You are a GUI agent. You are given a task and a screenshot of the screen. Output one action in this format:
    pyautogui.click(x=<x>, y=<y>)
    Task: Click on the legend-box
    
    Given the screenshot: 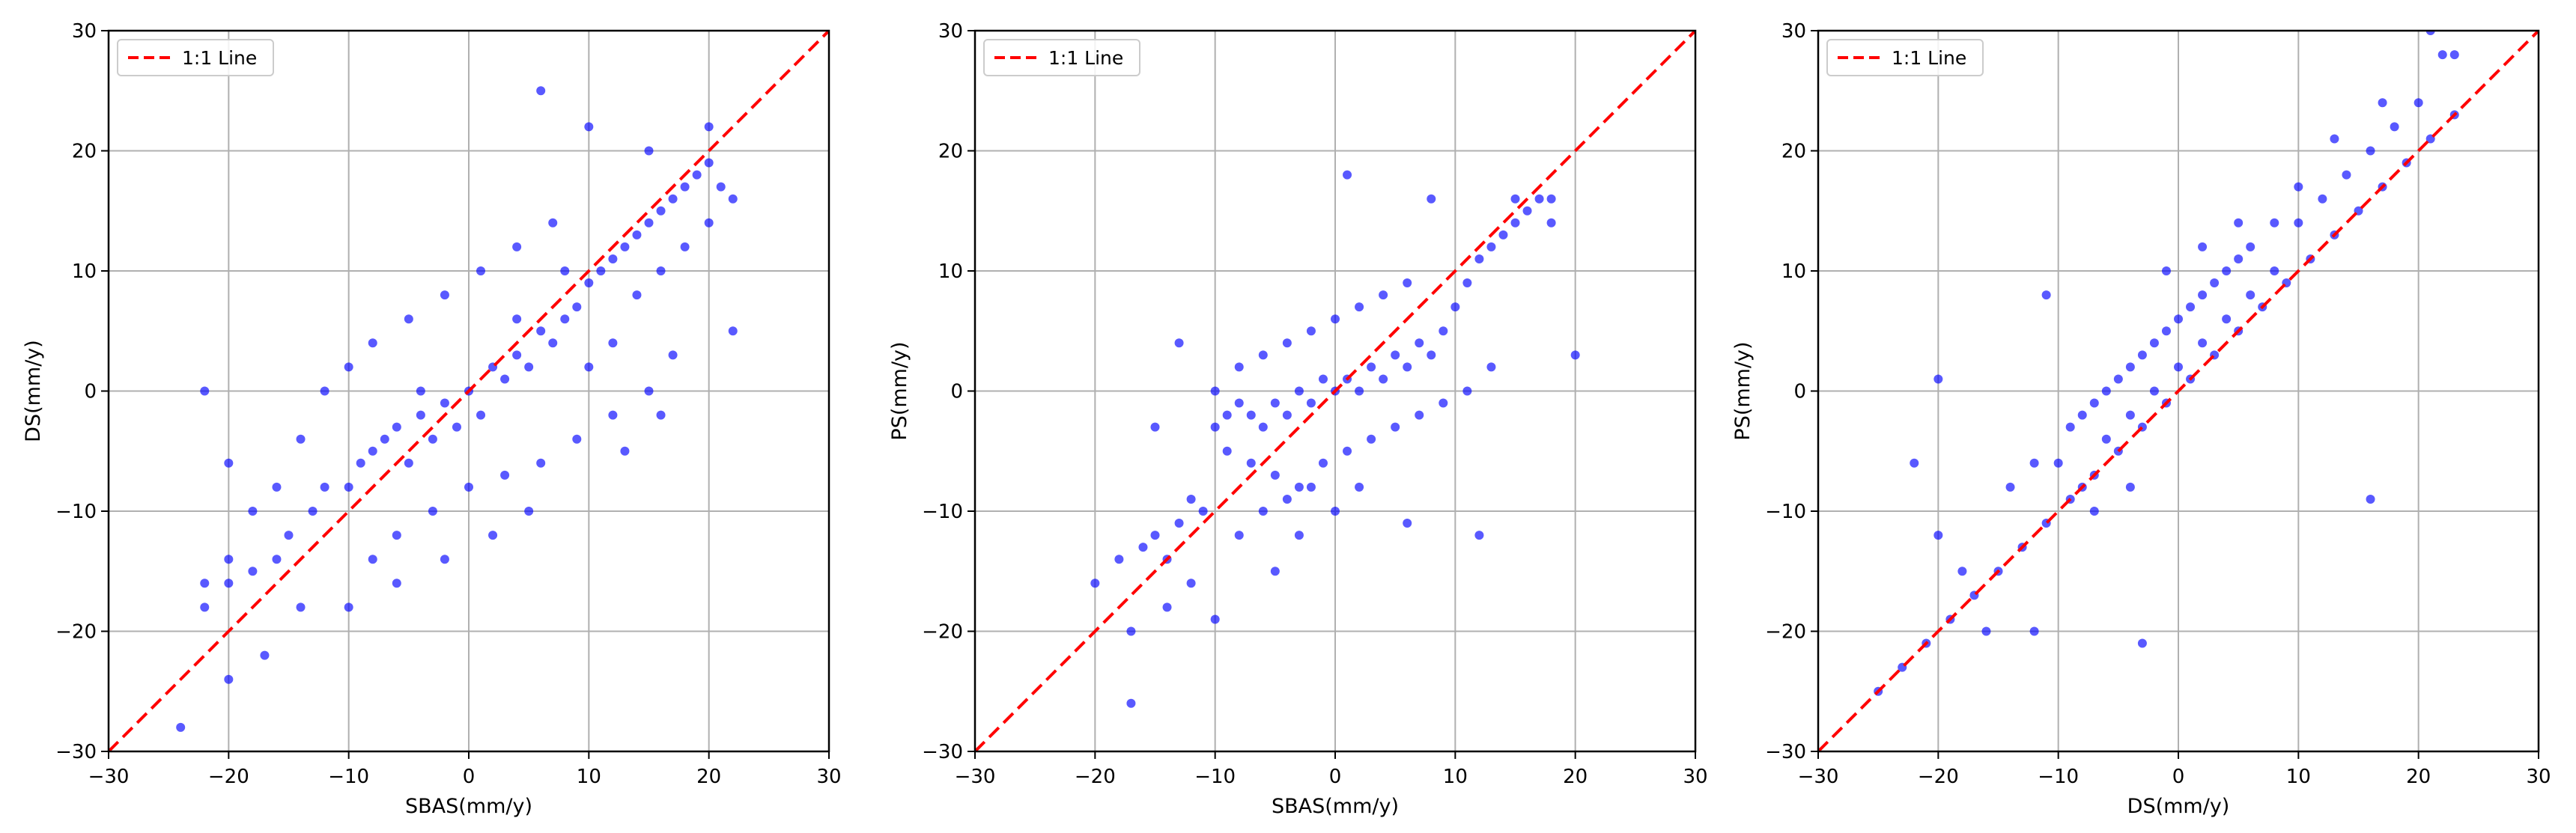 What is the action you would take?
    pyautogui.click(x=195, y=57)
    